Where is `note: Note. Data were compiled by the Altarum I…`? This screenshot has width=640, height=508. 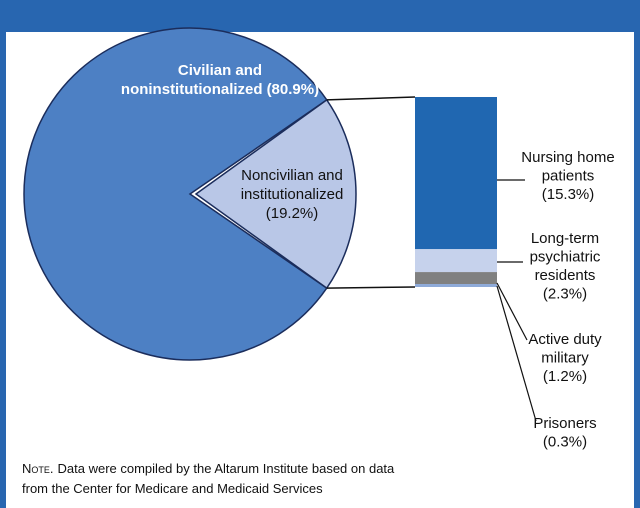 note: Note. Data were compiled by the Altarum I… is located at coordinates (208, 468).